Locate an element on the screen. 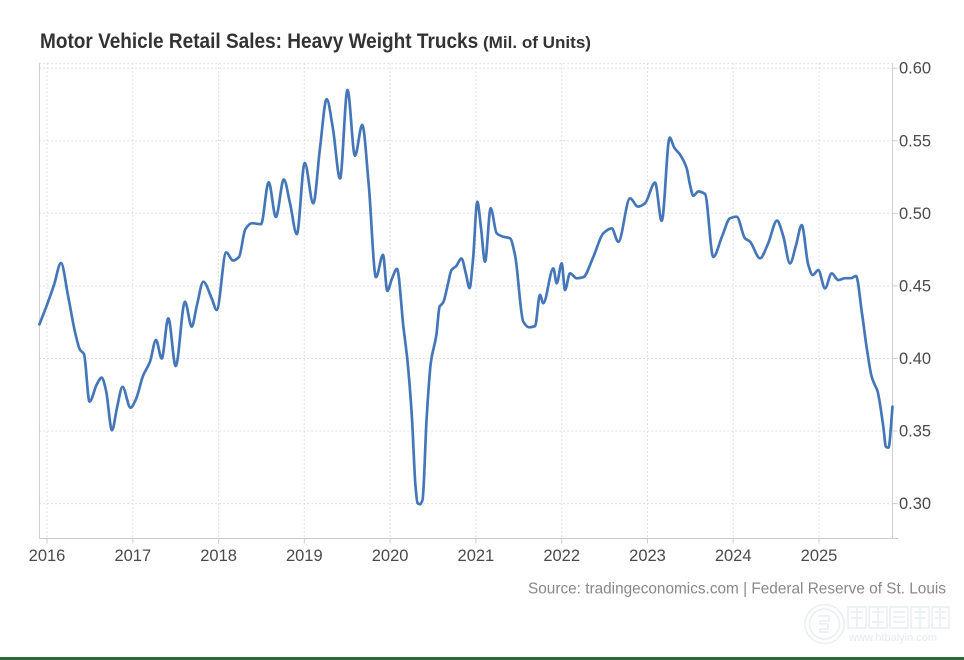 This screenshot has width=964, height=660. svg-text: 0.35 is located at coordinates (915, 432).